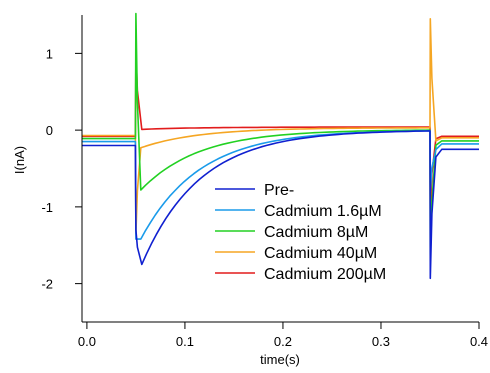 This screenshot has width=490, height=373. I want to click on legend-label: Cadmium 8µM, so click(316, 232).